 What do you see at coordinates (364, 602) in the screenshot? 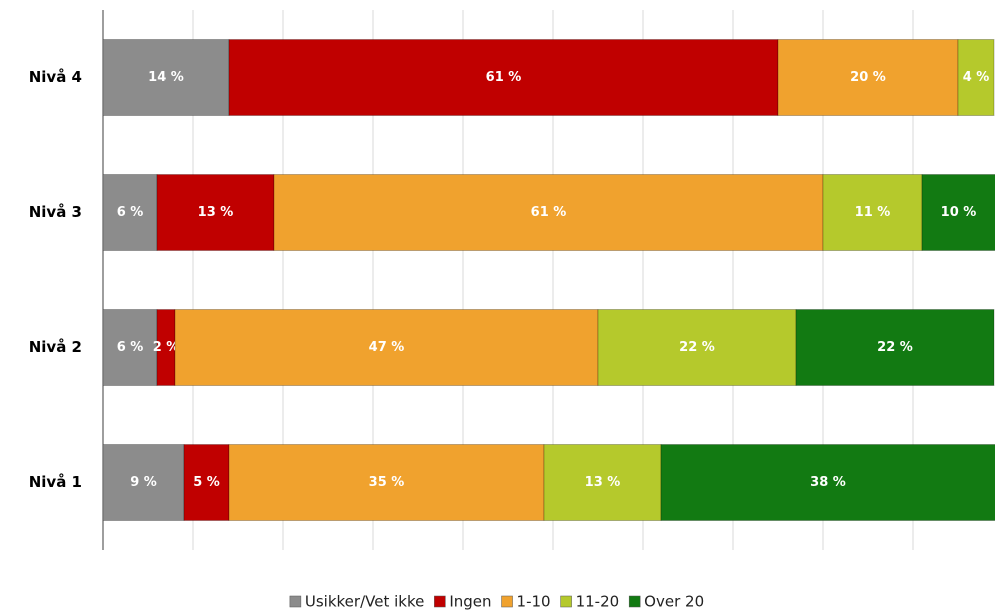
I see `legend-label: Usikker/Vet ikke` at bounding box center [364, 602].